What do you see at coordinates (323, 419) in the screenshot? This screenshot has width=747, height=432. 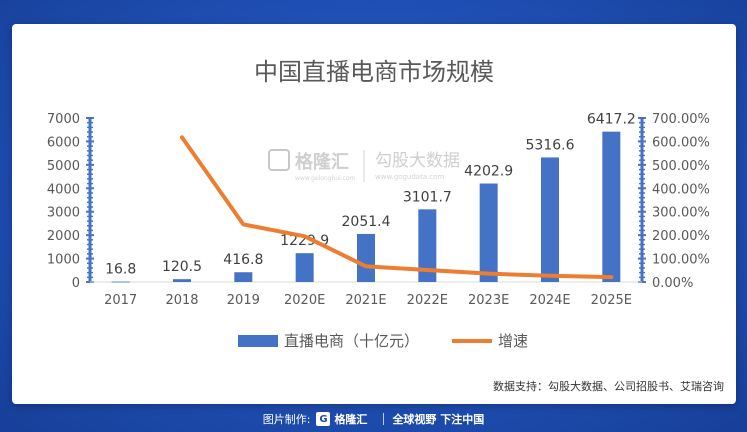 I see `gelonghui-logo-icon: G` at bounding box center [323, 419].